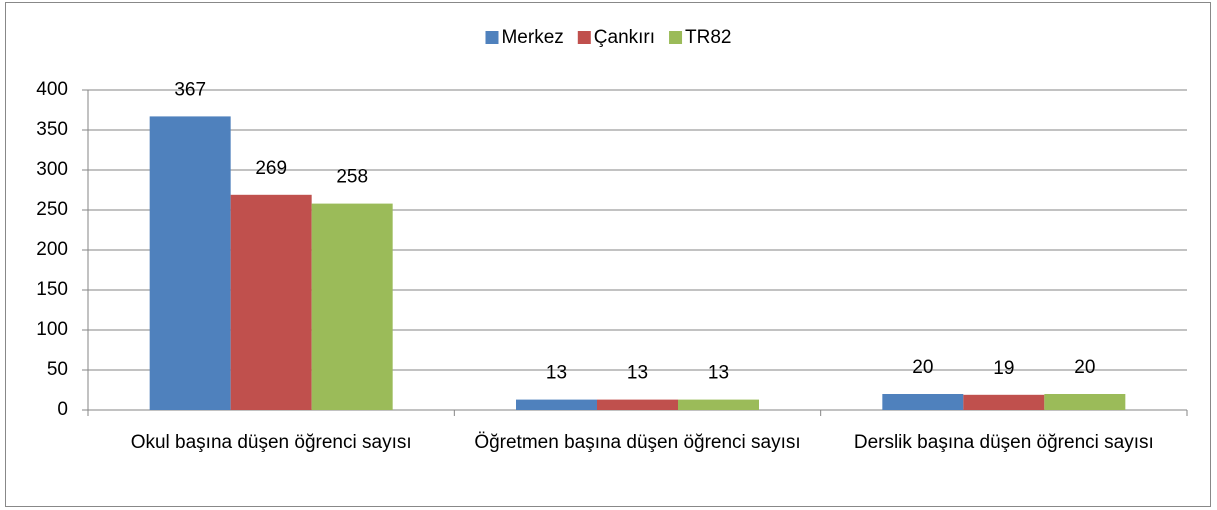 This screenshot has width=1217, height=510. I want to click on legend-label: Merkez, so click(532, 37).